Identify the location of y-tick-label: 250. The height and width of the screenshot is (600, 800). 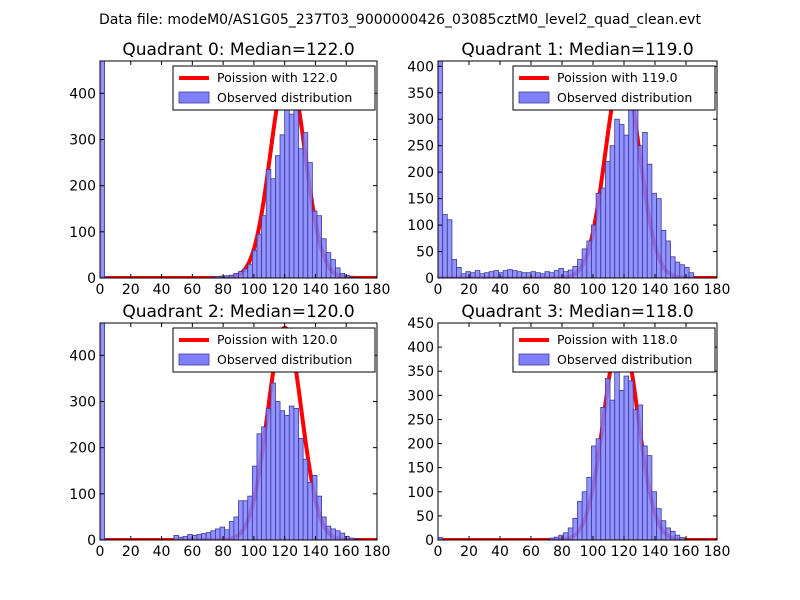
(420, 420).